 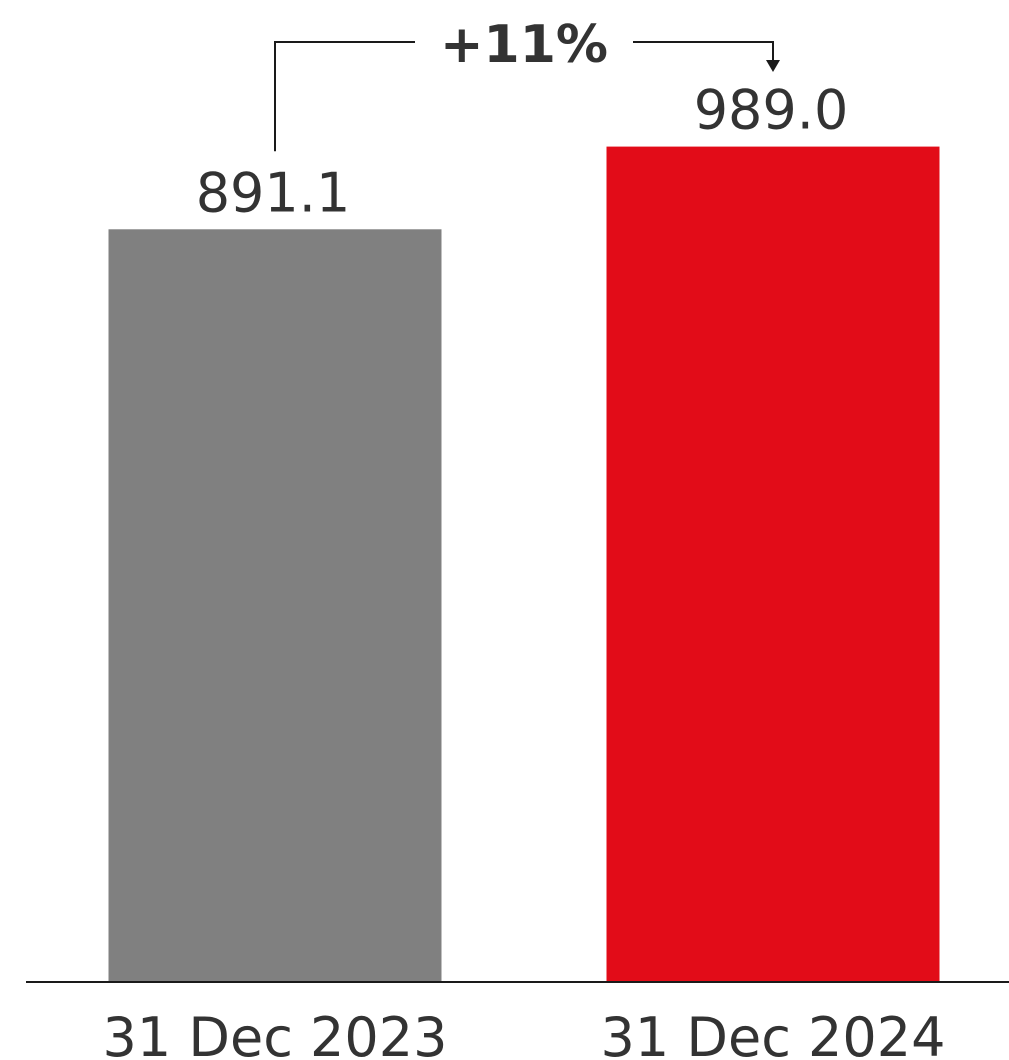 I want to click on change-percent-label: +11%, so click(x=524, y=45).